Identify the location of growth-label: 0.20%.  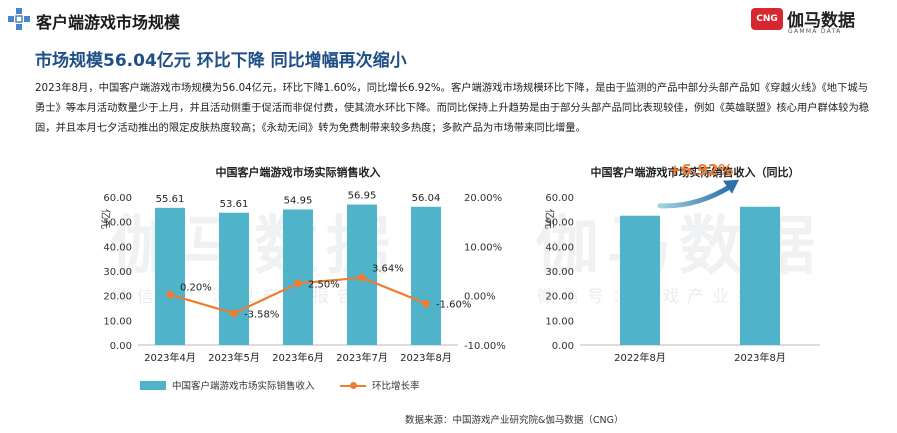
(196, 288).